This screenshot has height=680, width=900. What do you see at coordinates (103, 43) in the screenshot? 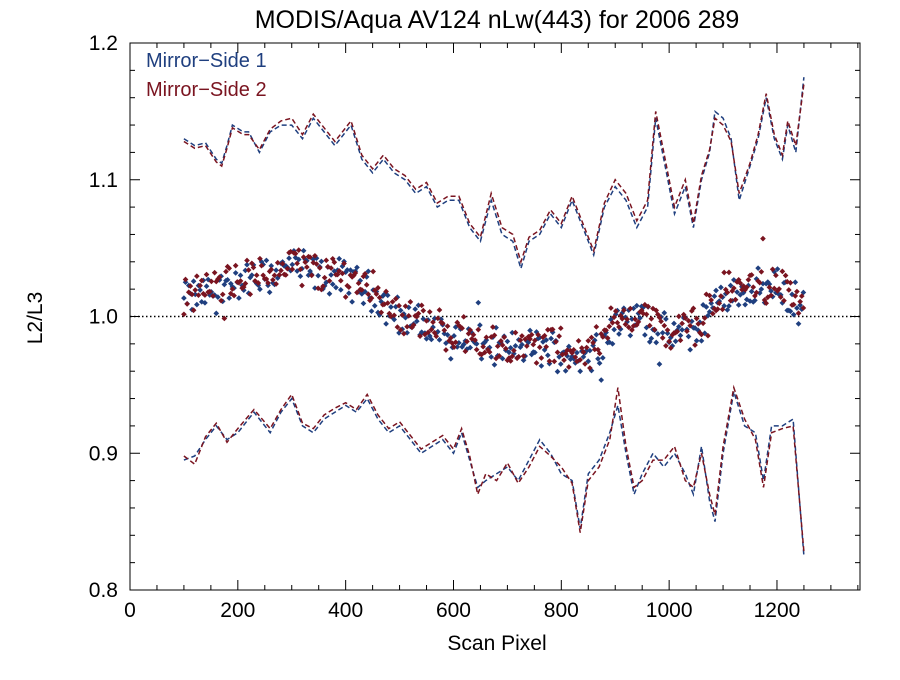
I see `y-tick-label: 1.2` at bounding box center [103, 43].